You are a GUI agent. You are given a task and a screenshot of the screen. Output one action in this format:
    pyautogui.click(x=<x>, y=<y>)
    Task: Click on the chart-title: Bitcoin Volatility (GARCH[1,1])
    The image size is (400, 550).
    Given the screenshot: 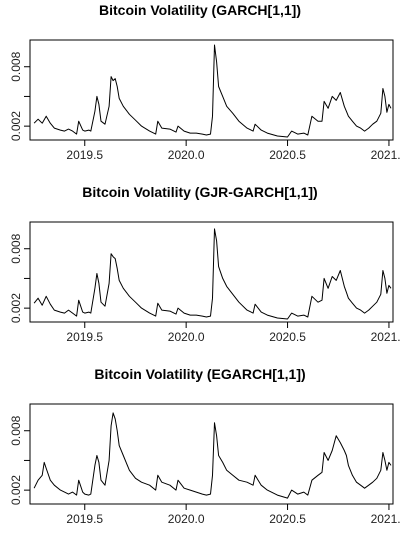 What is the action you would take?
    pyautogui.click(x=200, y=10)
    